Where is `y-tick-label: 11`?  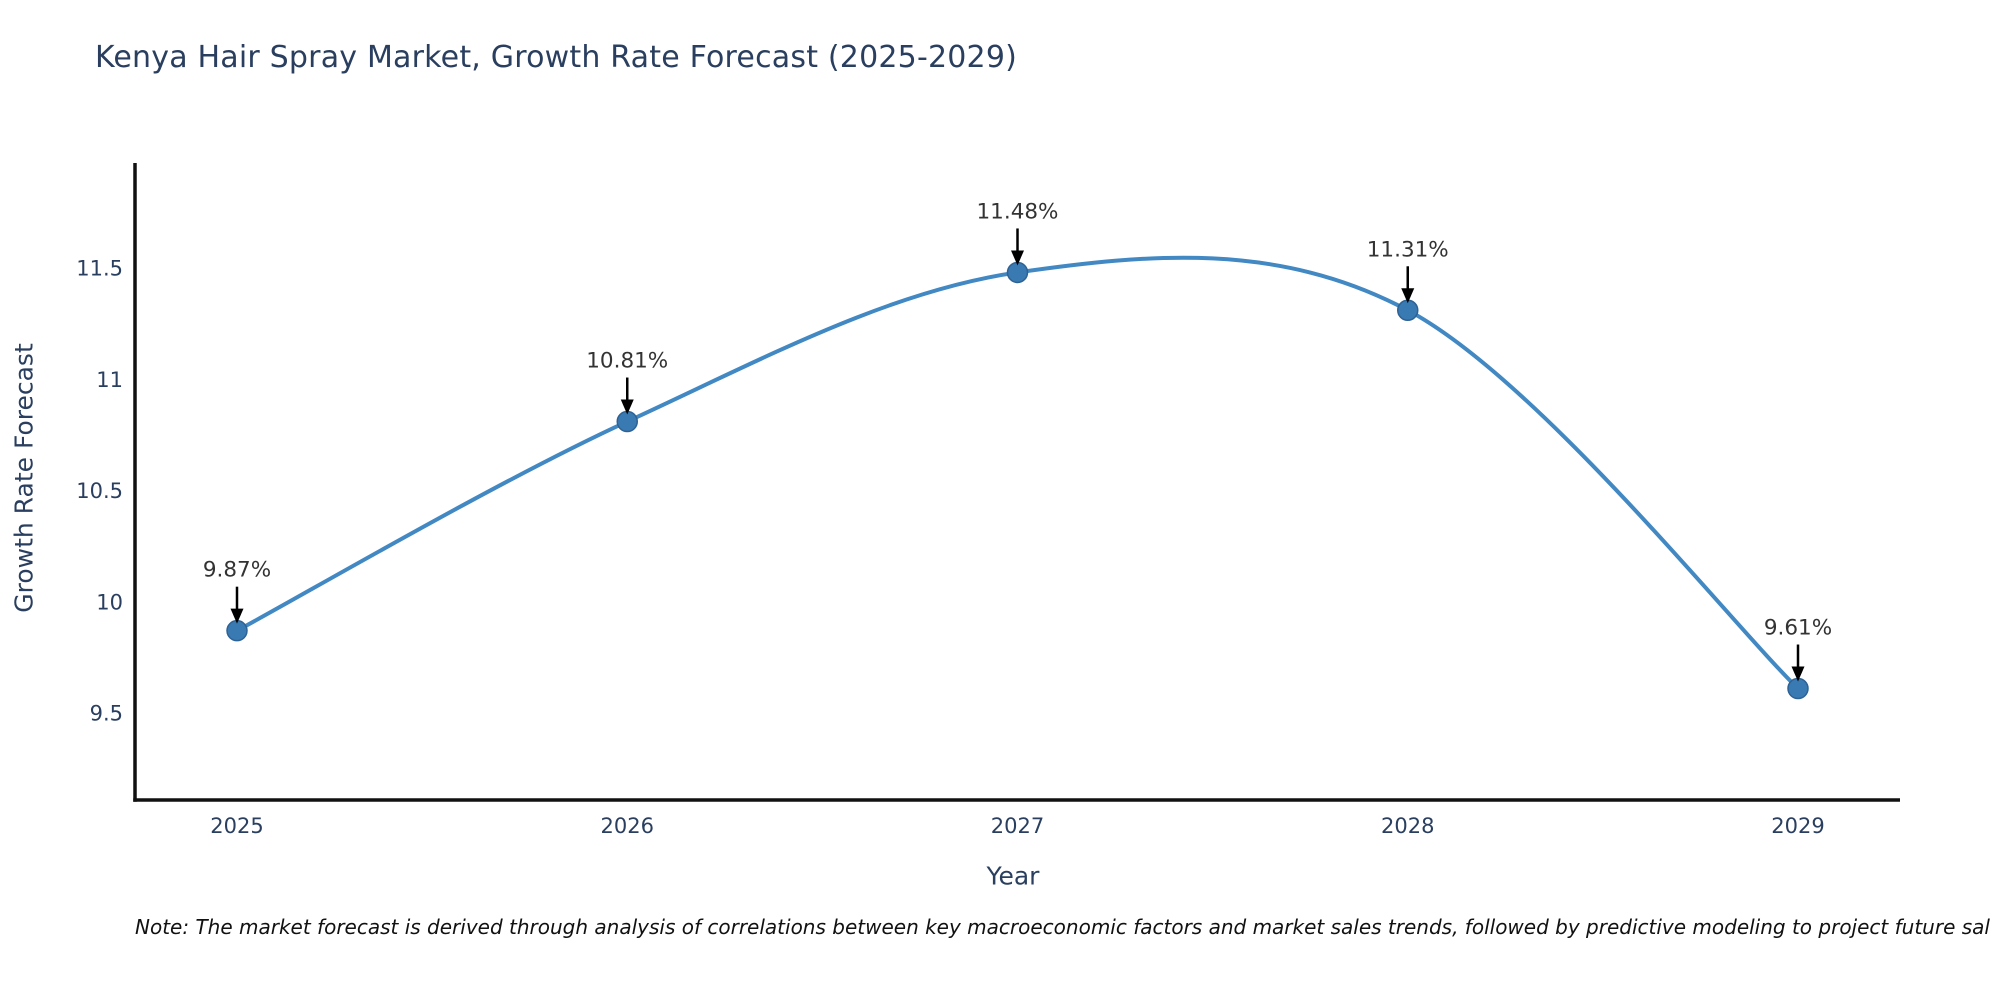 y-tick-label: 11 is located at coordinates (109, 380).